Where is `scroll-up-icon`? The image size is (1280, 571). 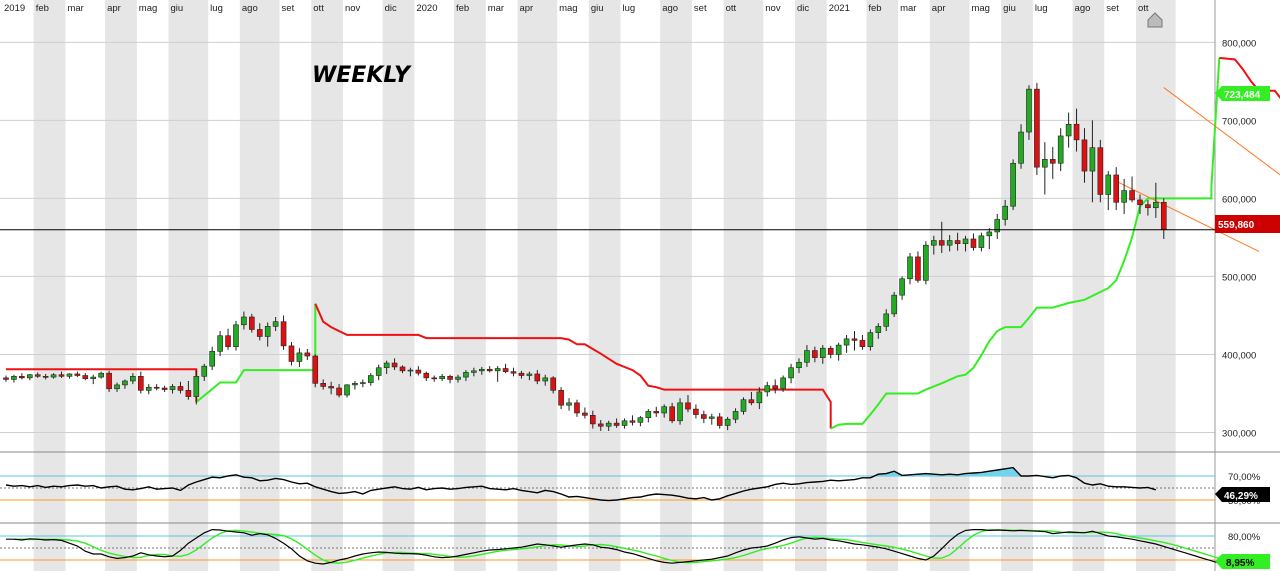
scroll-up-icon is located at coordinates (1155, 20).